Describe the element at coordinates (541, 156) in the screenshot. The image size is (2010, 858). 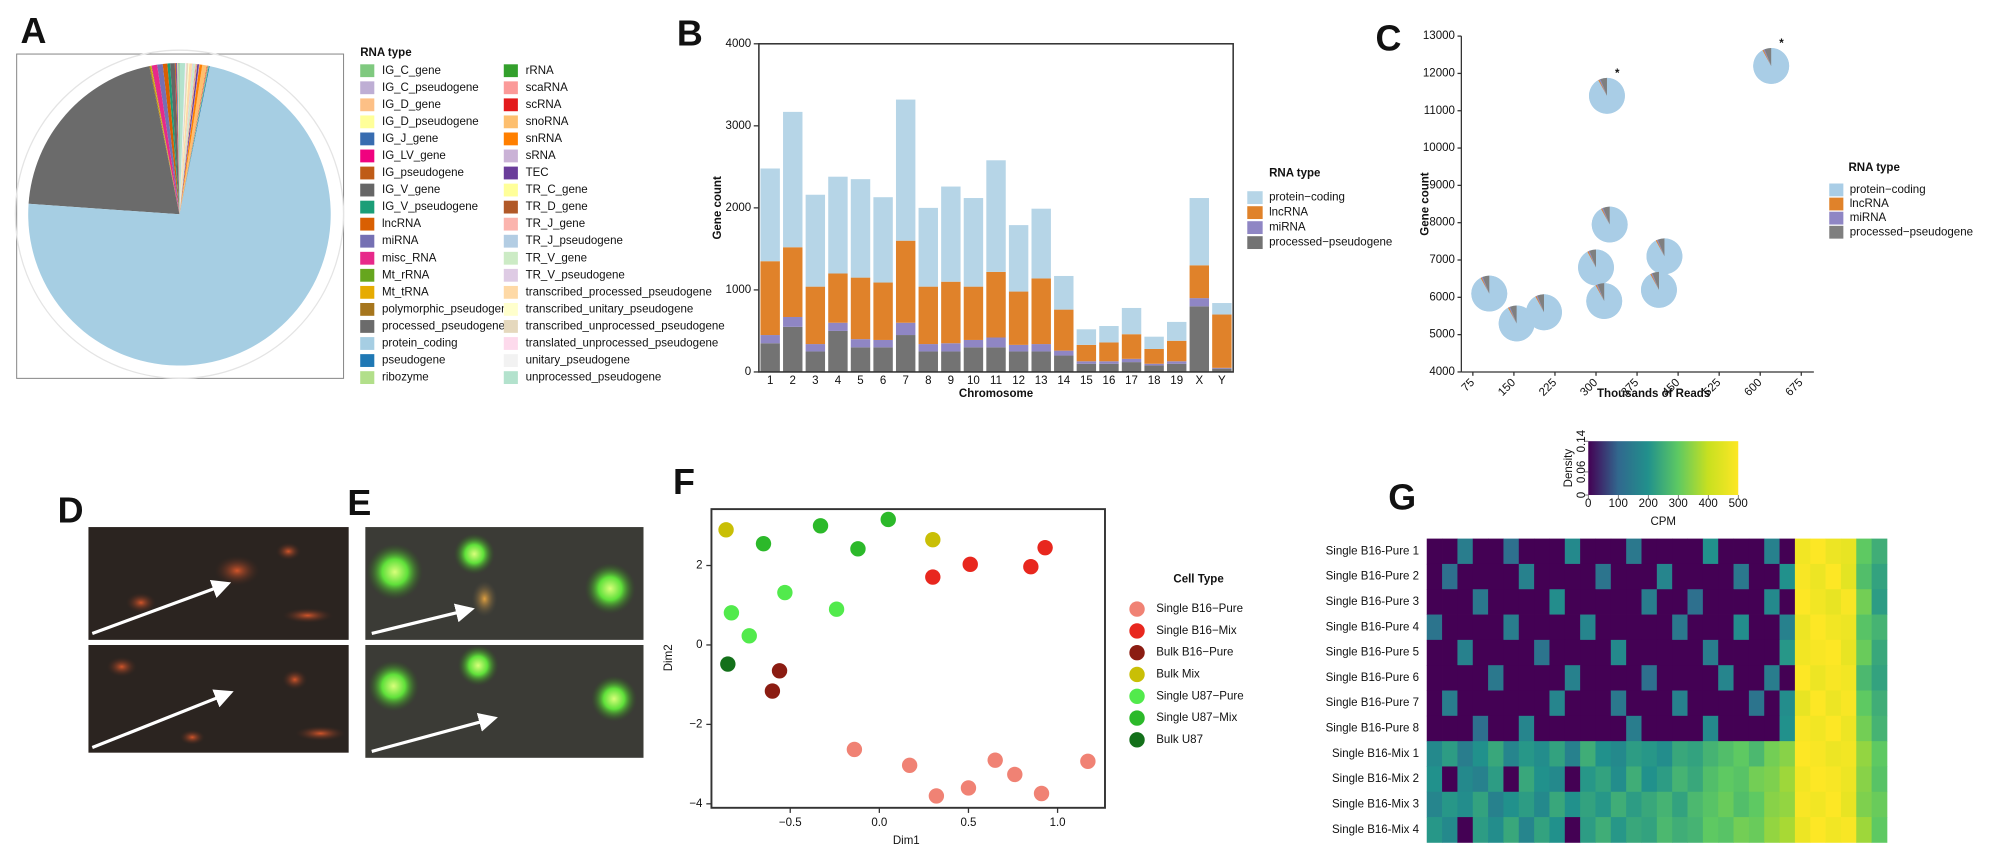
I see `legend-label: sRNA` at that location.